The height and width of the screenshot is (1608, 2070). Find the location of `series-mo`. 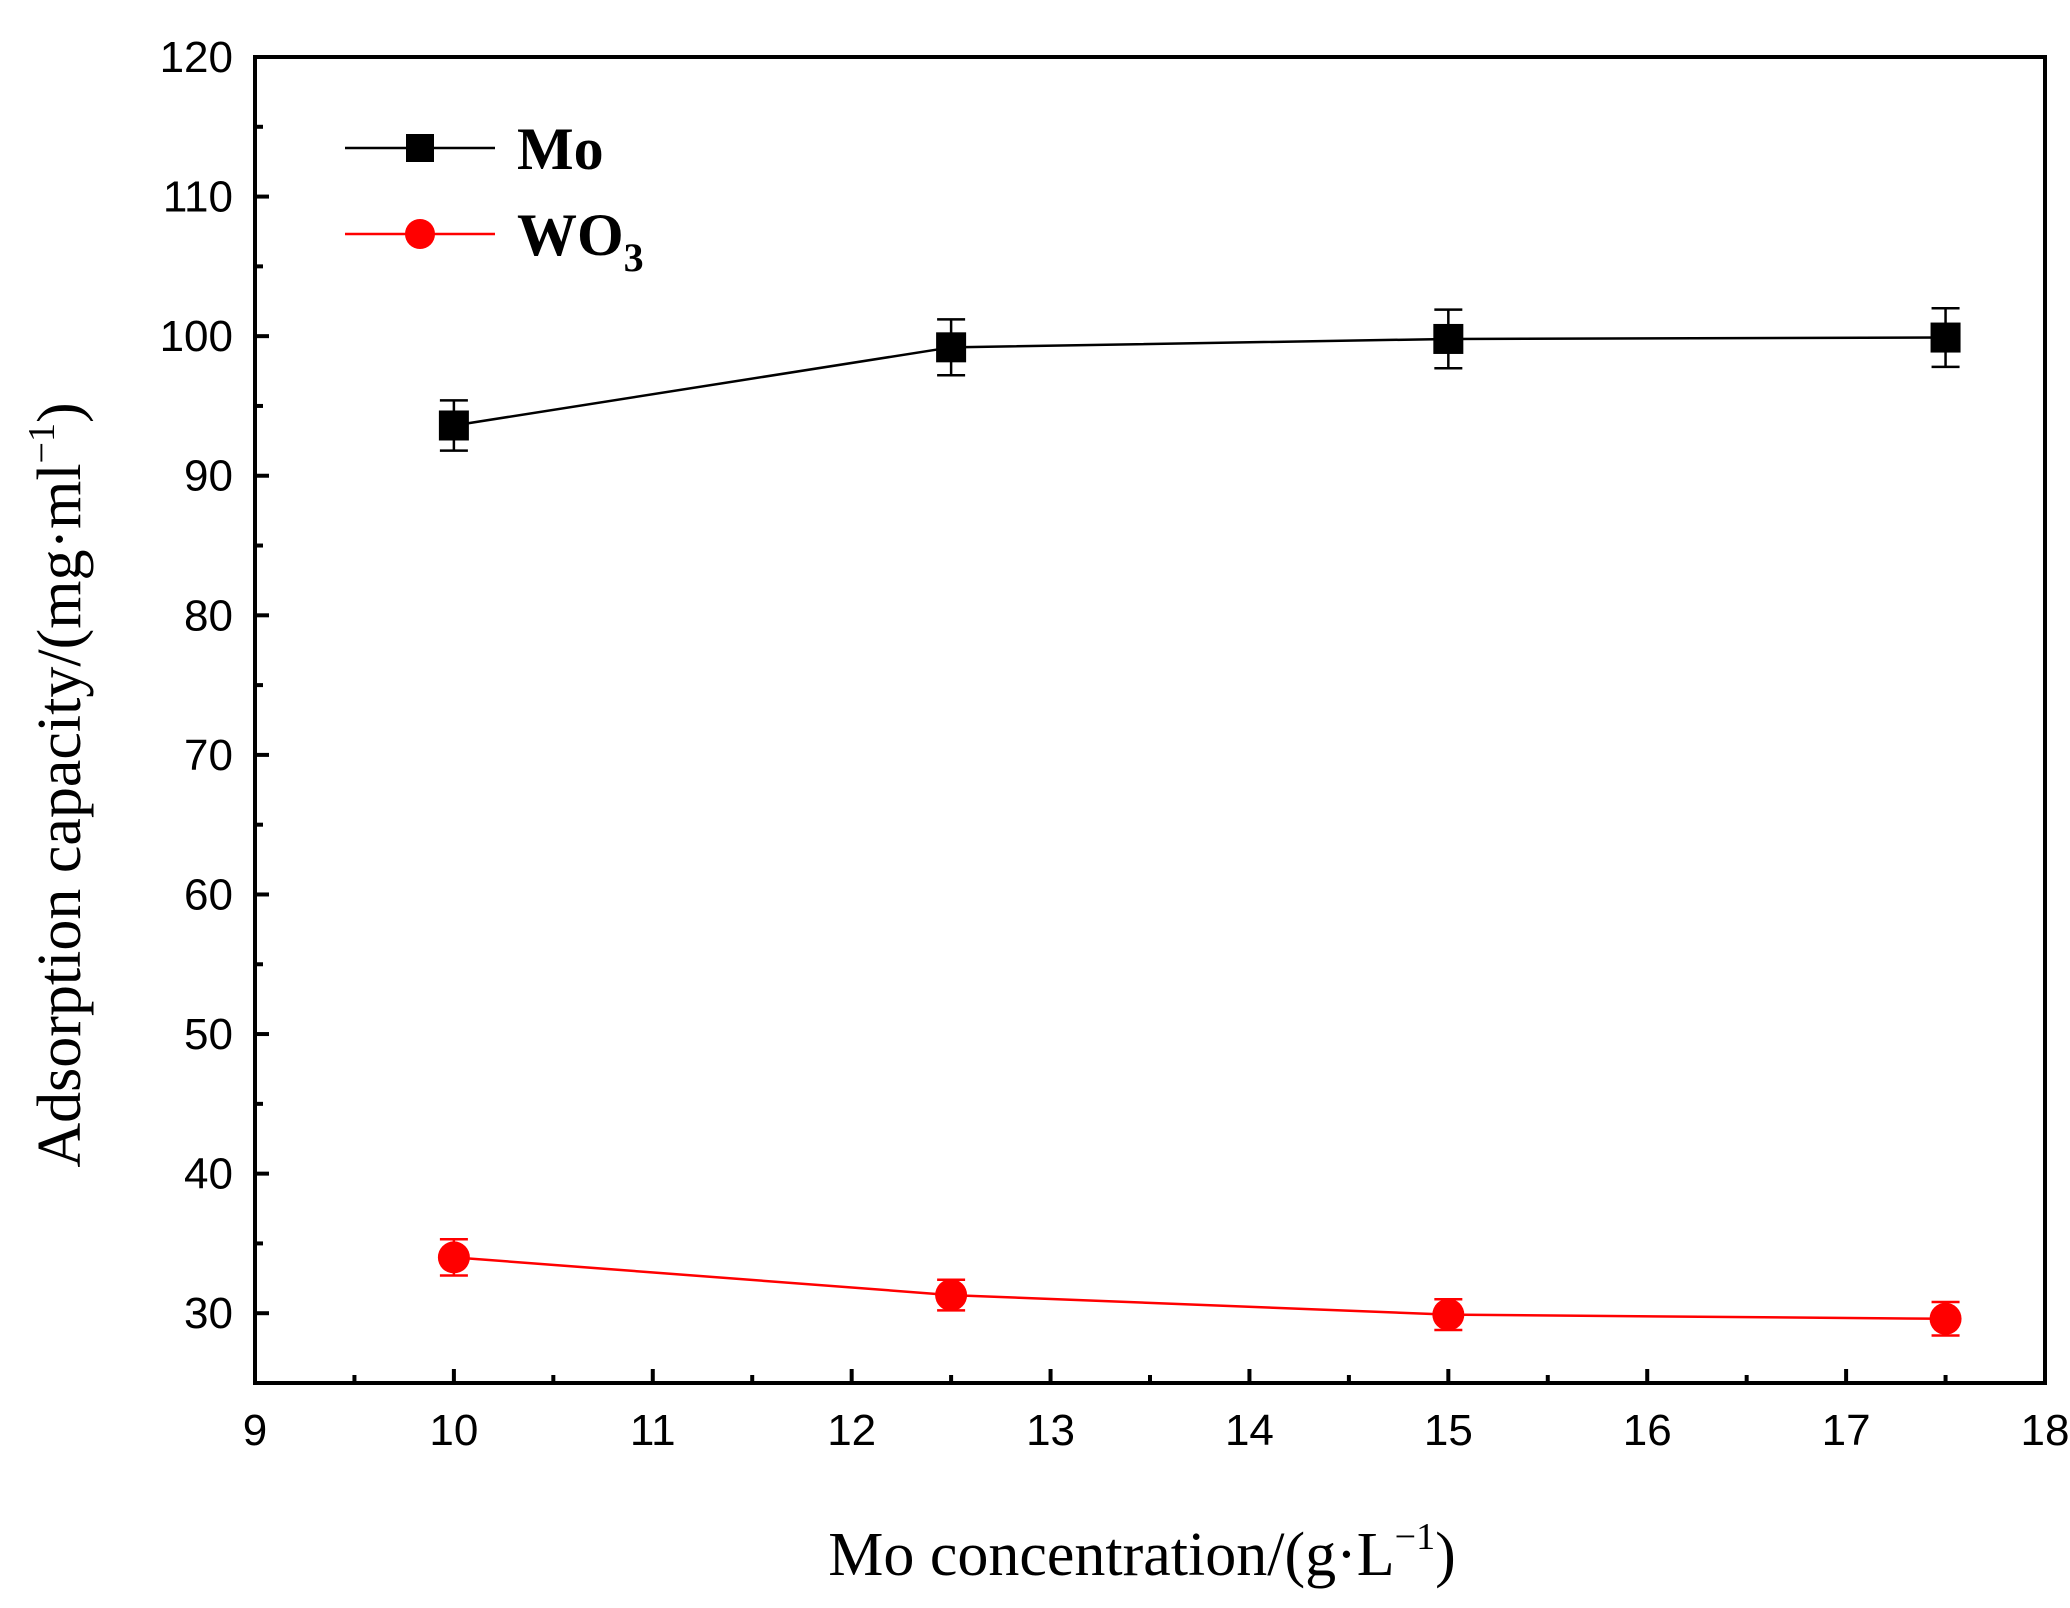

series-mo is located at coordinates (1199, 379).